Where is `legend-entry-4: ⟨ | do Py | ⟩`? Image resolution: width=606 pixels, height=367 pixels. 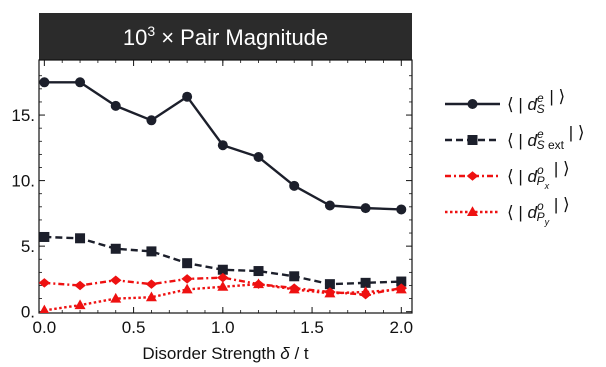 legend-entry-4: ⟨ | do Py | ⟩ is located at coordinates (507, 211).